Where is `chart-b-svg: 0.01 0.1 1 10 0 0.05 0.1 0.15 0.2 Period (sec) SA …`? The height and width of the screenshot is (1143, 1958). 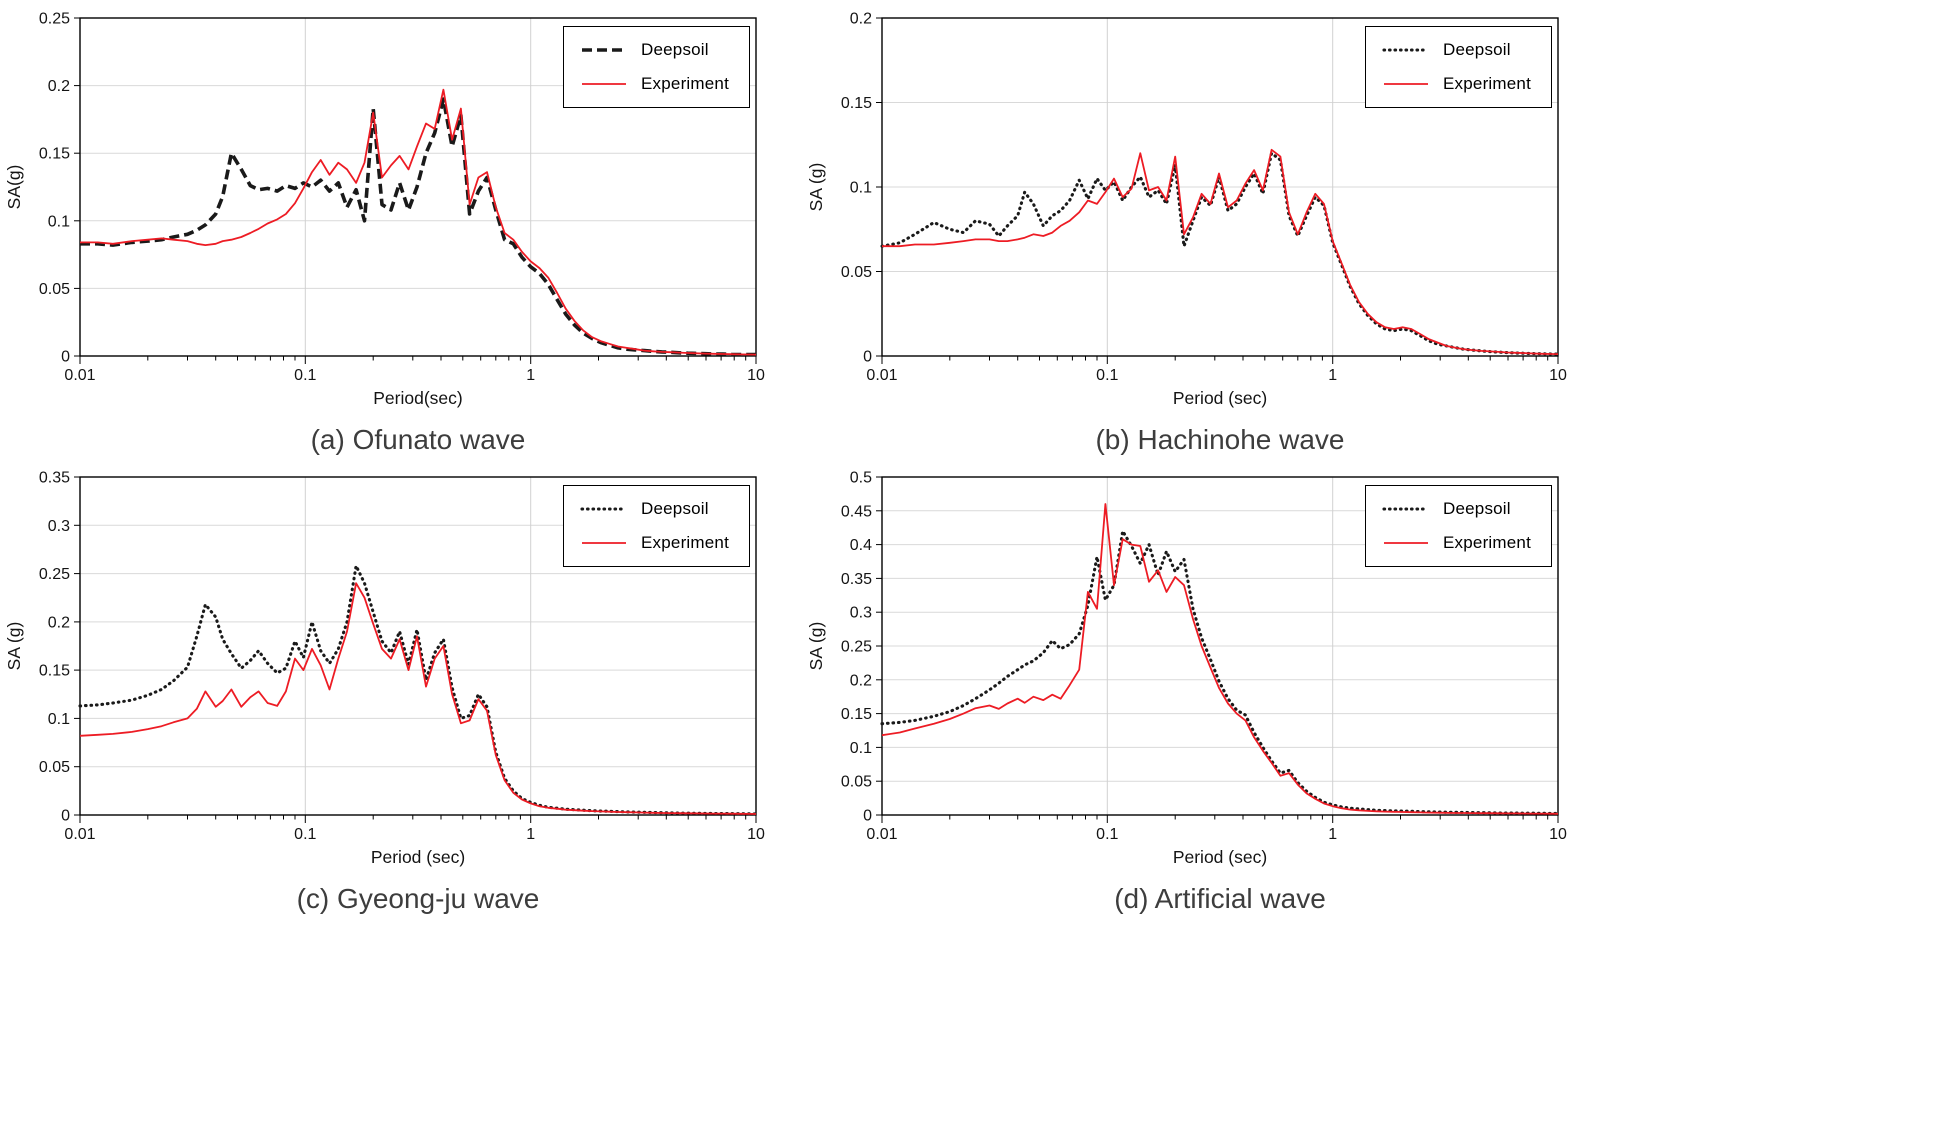 chart-b-svg: 0.01 0.1 1 10 0 0.05 0.1 0.15 0.2 Period (sec) SA … is located at coordinates (1186, 210).